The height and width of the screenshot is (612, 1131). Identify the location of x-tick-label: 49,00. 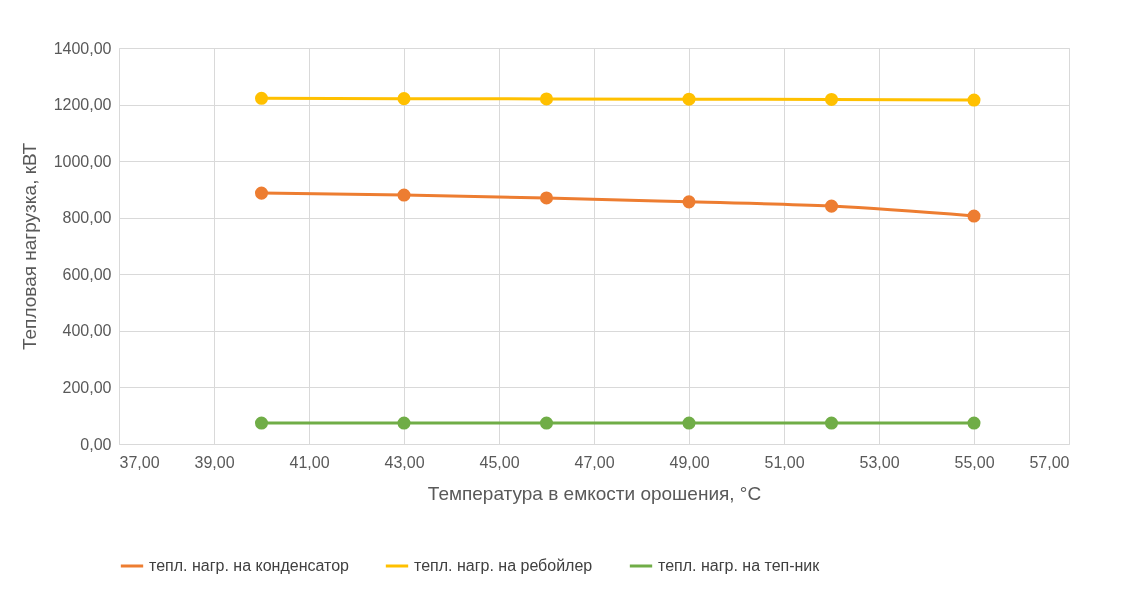
(689, 462).